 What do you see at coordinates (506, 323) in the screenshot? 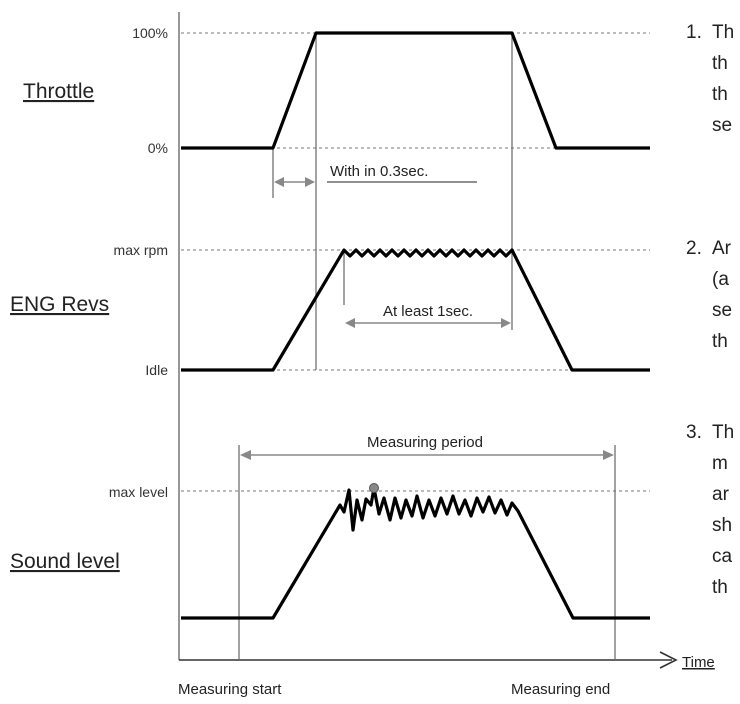
I see `hold-time-arrowhead-right` at bounding box center [506, 323].